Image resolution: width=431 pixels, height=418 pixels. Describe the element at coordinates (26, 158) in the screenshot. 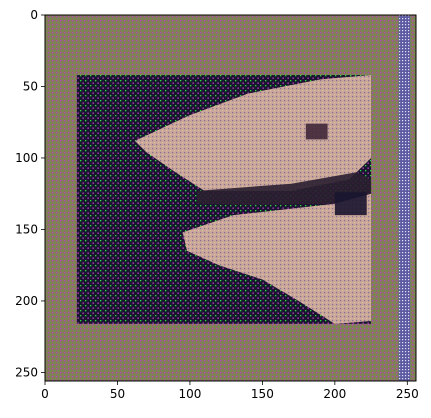

I see `y-tick-label: 100` at that location.